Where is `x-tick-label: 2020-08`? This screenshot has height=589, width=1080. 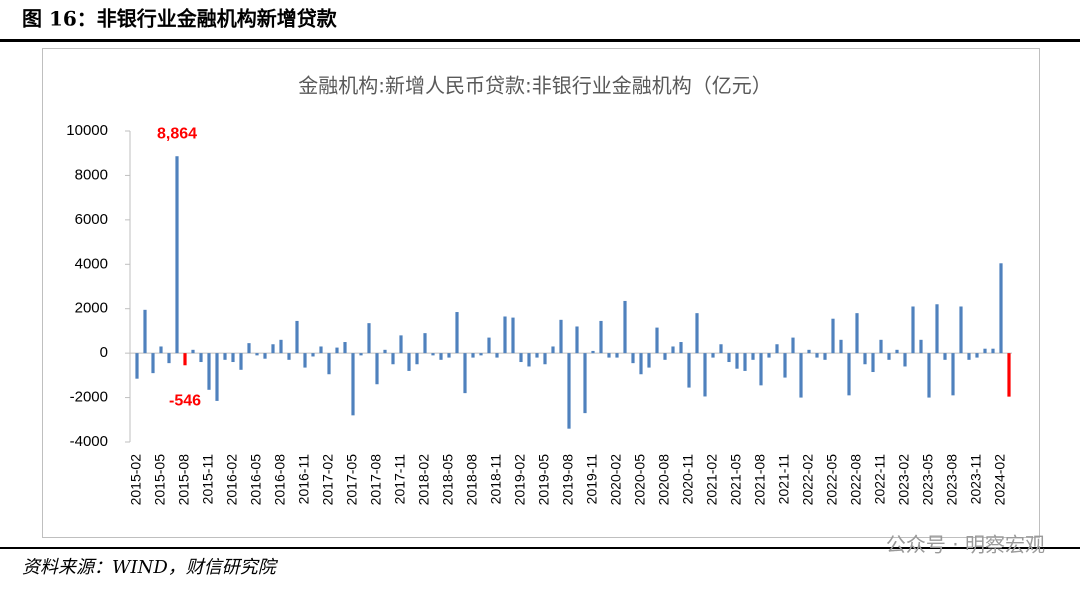
x-tick-label: 2020-08 is located at coordinates (664, 480).